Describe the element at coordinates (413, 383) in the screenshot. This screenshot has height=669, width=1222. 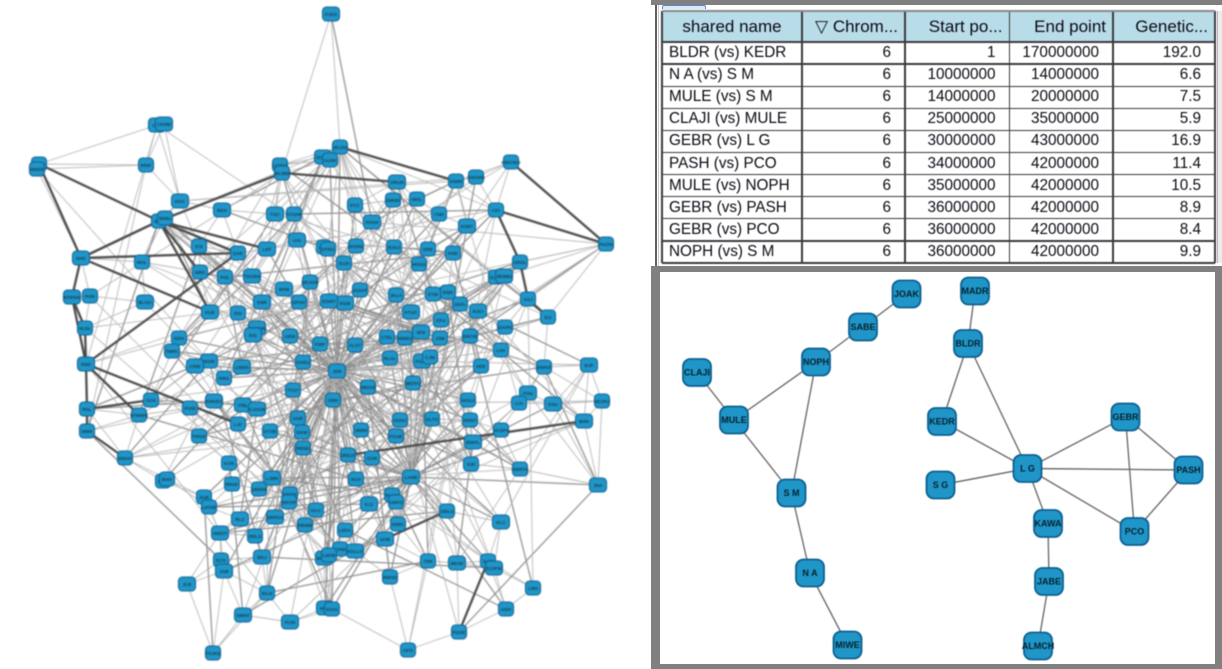
I see `svg-text: MEFFU` at that location.